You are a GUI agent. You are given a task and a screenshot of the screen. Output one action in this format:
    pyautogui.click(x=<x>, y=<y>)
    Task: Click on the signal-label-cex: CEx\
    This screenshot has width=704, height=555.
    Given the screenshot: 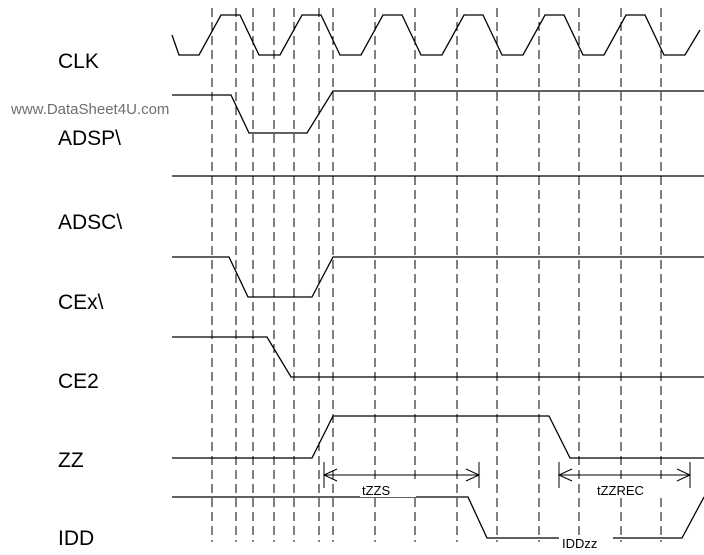 What is the action you would take?
    pyautogui.click(x=81, y=302)
    